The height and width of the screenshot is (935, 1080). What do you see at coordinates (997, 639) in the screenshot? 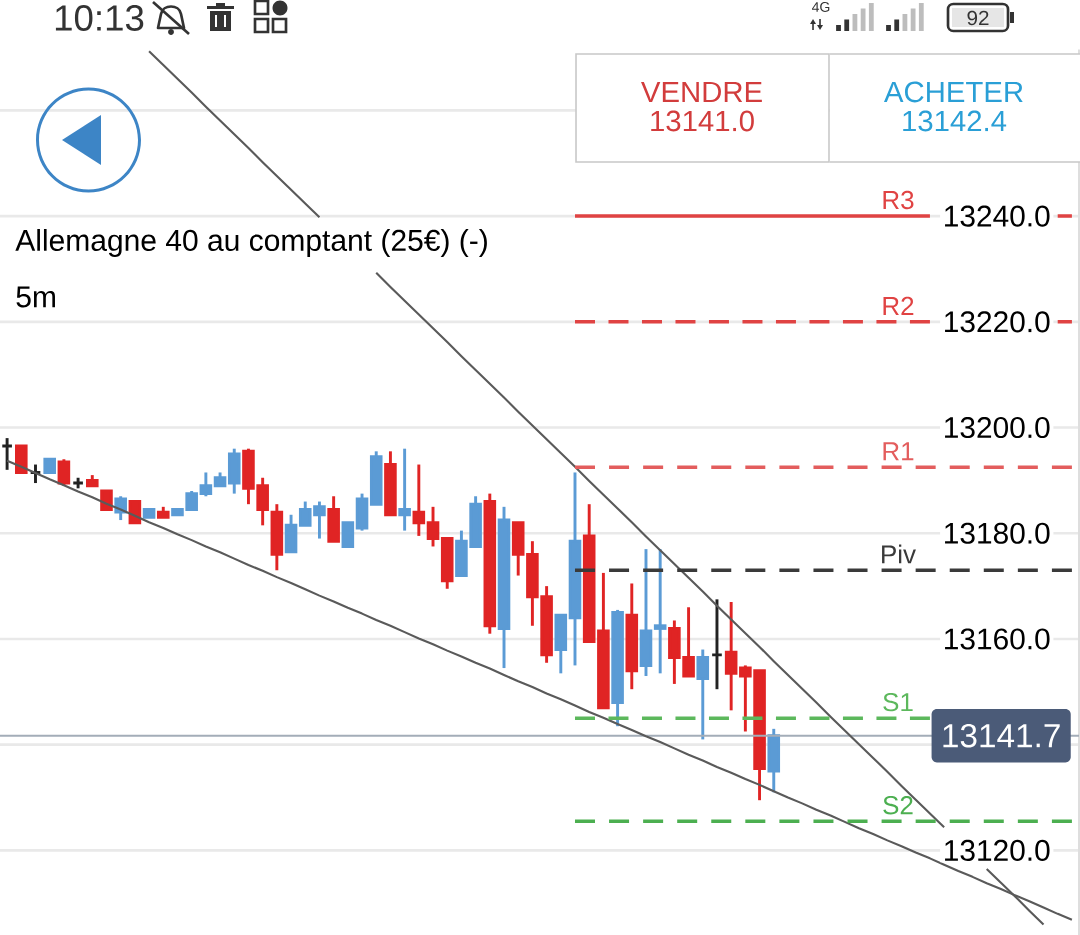
I see `y-tick-label: 13160.0` at bounding box center [997, 639].